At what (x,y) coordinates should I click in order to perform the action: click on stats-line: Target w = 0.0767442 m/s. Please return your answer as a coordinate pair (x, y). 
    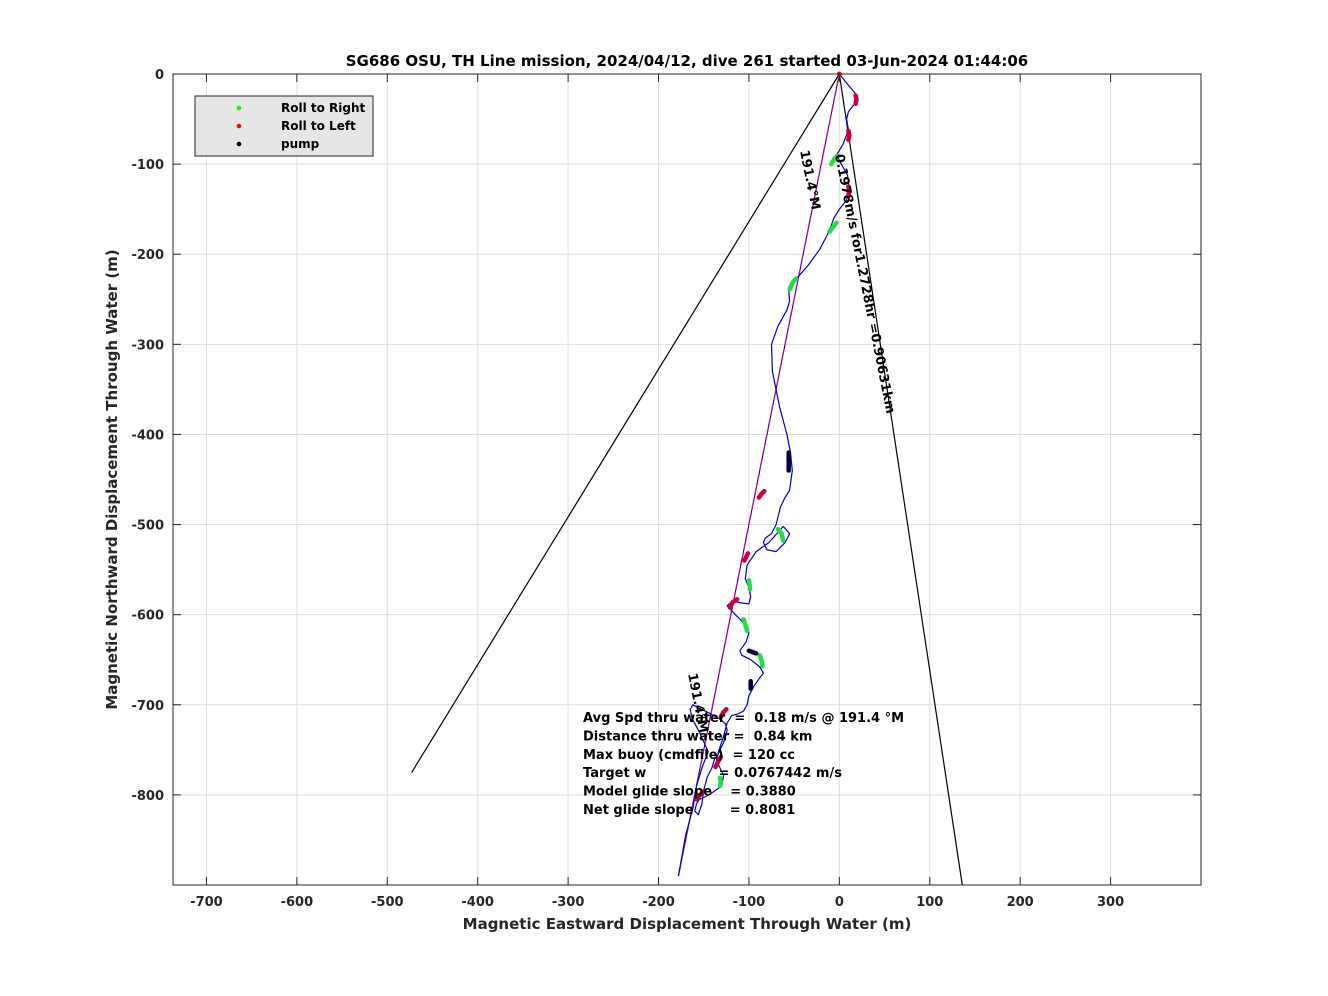
    Looking at the image, I should click on (712, 773).